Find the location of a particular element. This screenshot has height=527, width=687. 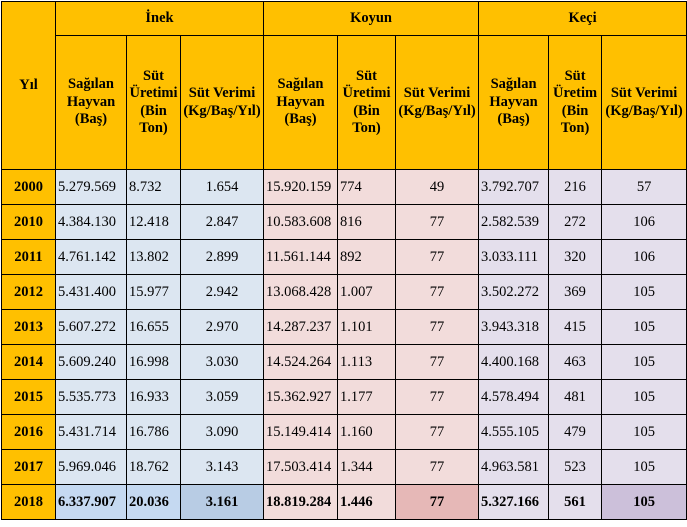

group-header-koyun: Koyun is located at coordinates (371, 18).